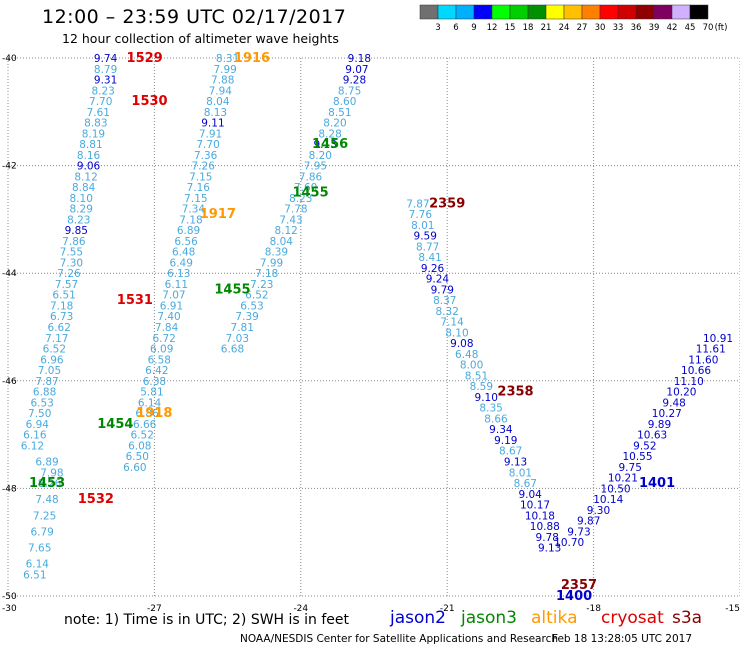 The image size is (740, 650). I want to click on y-tick-label: -46, so click(9, 382).